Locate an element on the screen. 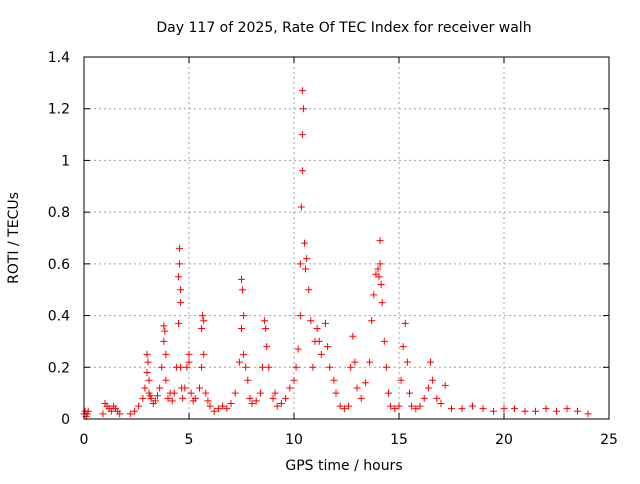  y-tick-label: 0.8 is located at coordinates (59, 213).